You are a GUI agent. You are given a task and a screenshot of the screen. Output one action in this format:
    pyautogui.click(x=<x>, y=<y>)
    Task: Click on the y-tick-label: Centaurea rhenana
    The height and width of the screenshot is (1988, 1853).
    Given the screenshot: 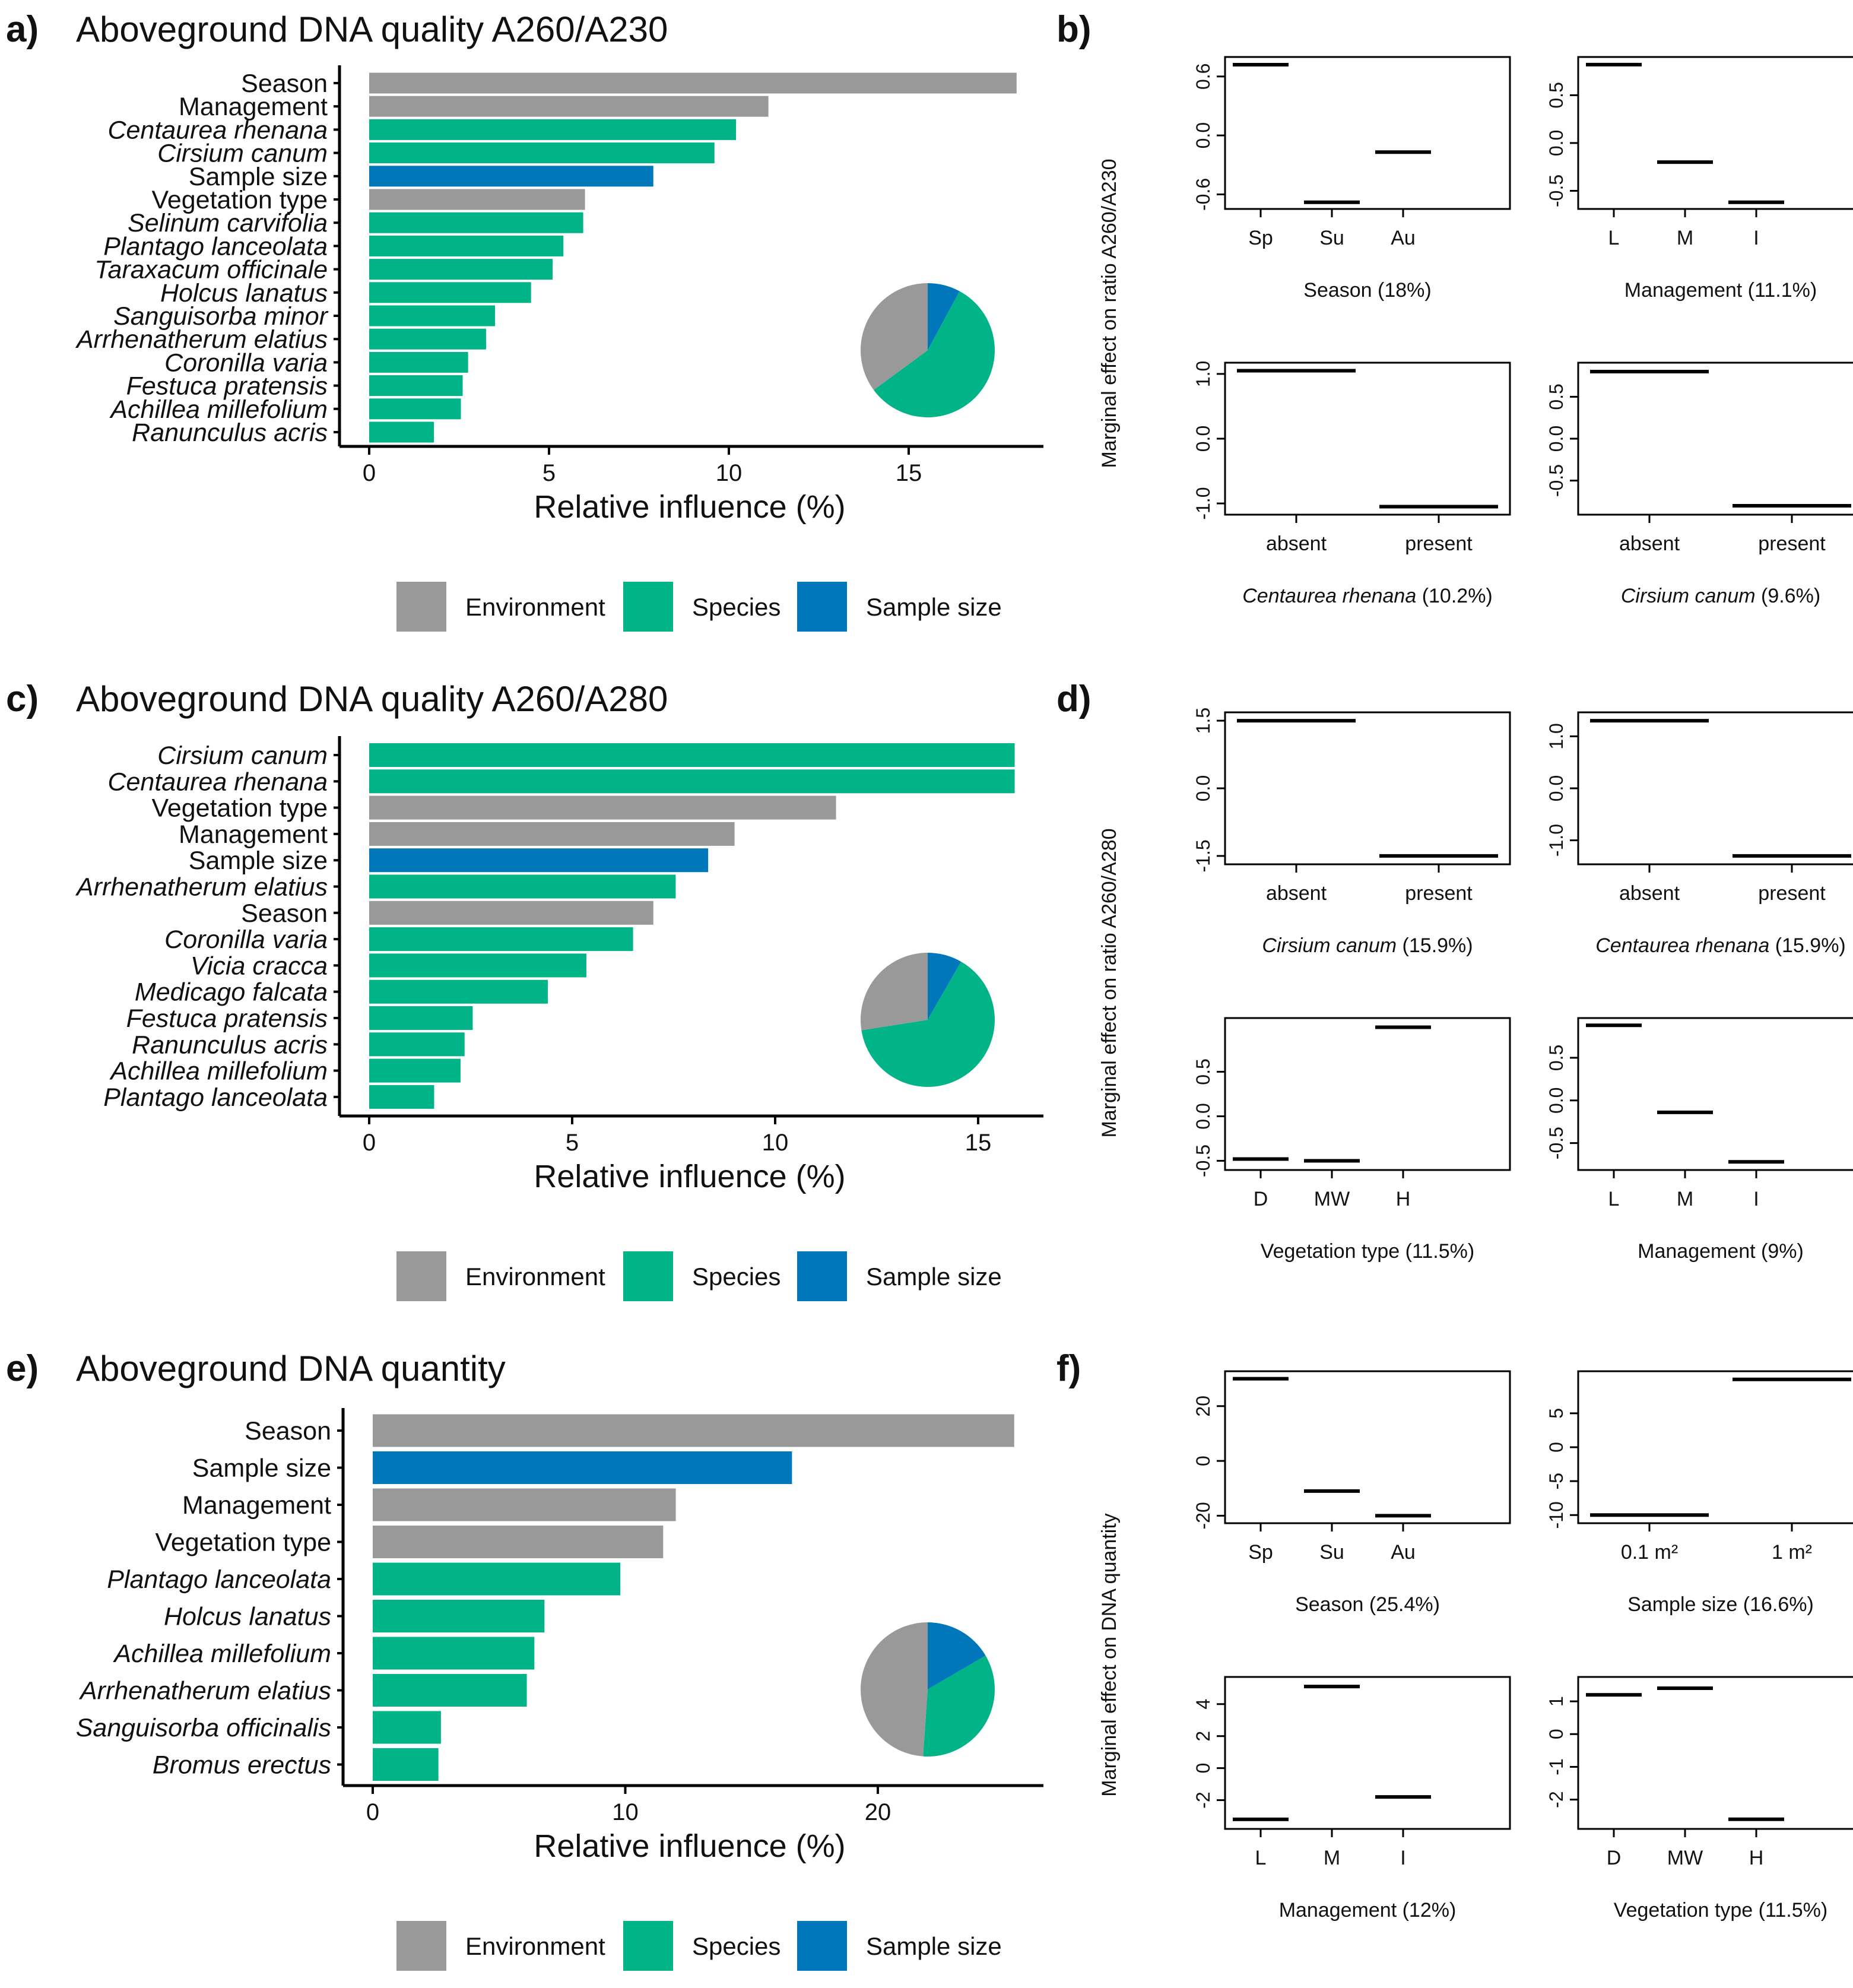 What is the action you would take?
    pyautogui.click(x=217, y=130)
    